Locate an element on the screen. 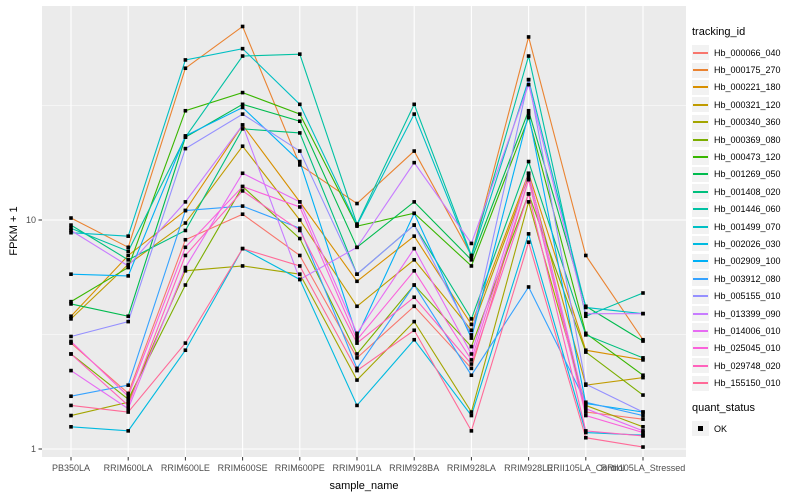 The image size is (800, 500). legend-item-label: Hb_000473_120 is located at coordinates (747, 157).